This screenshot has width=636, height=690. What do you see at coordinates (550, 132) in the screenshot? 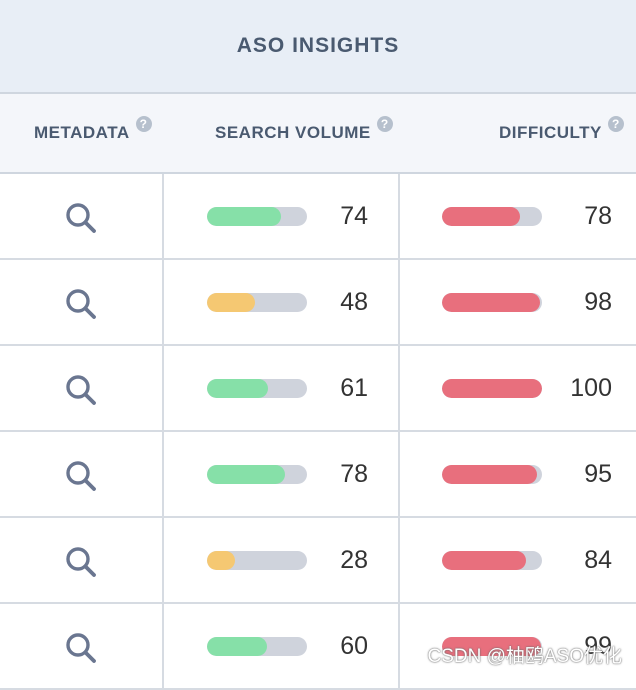
I see `column-label-difficulty: DIFFICULTY` at bounding box center [550, 132].